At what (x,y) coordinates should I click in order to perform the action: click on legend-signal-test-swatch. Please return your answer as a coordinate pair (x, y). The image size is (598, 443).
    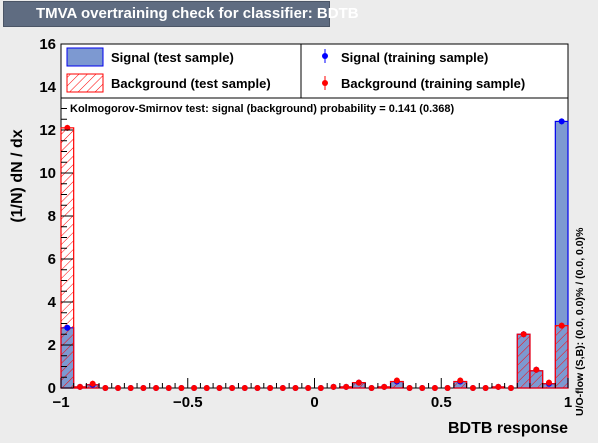
    Looking at the image, I should click on (85, 57).